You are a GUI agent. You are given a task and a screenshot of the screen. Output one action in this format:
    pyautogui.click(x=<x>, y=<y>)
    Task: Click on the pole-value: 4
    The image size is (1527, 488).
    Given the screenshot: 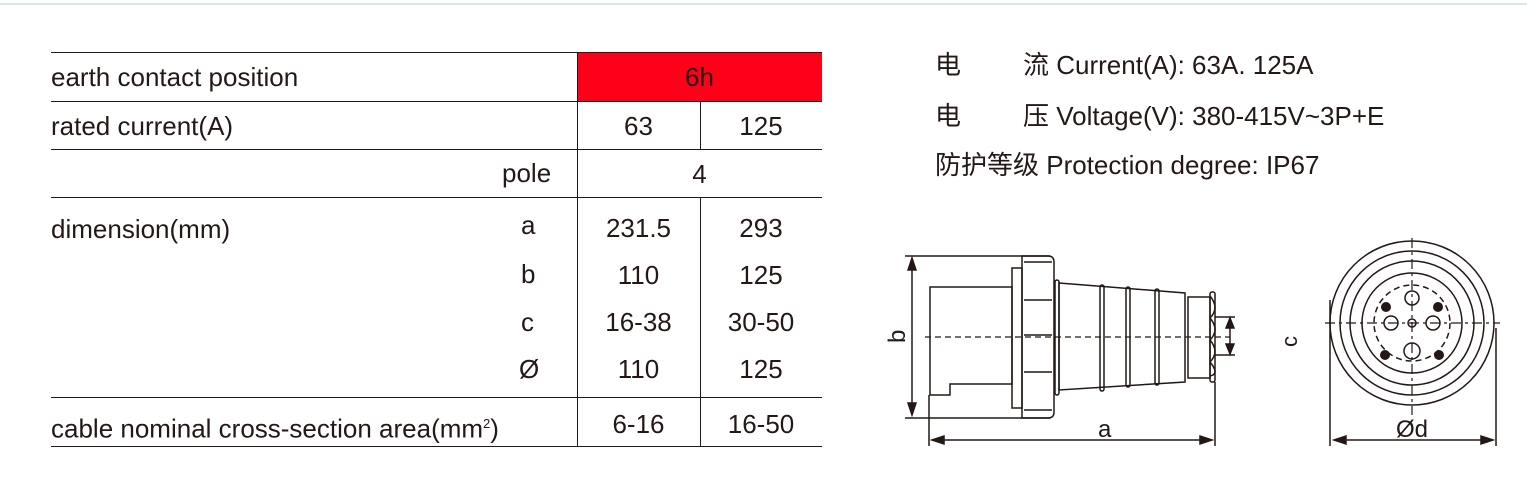 What is the action you would take?
    pyautogui.click(x=699, y=174)
    